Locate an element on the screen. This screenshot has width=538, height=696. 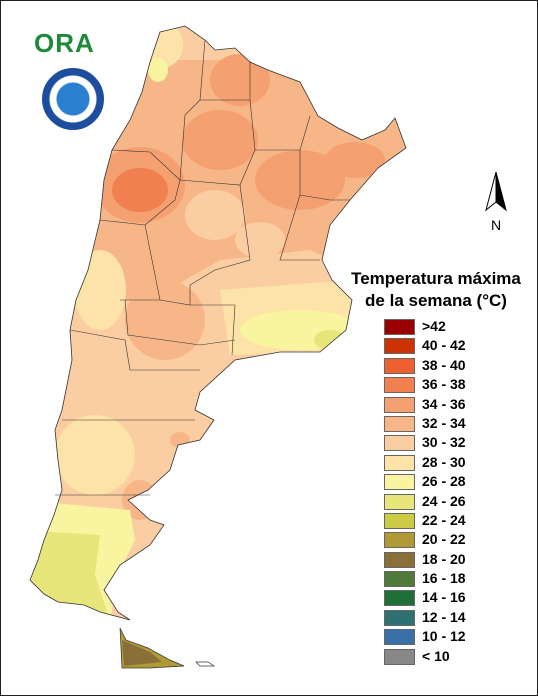
legend-title-line1: Temperatura máxima is located at coordinates (436, 278).